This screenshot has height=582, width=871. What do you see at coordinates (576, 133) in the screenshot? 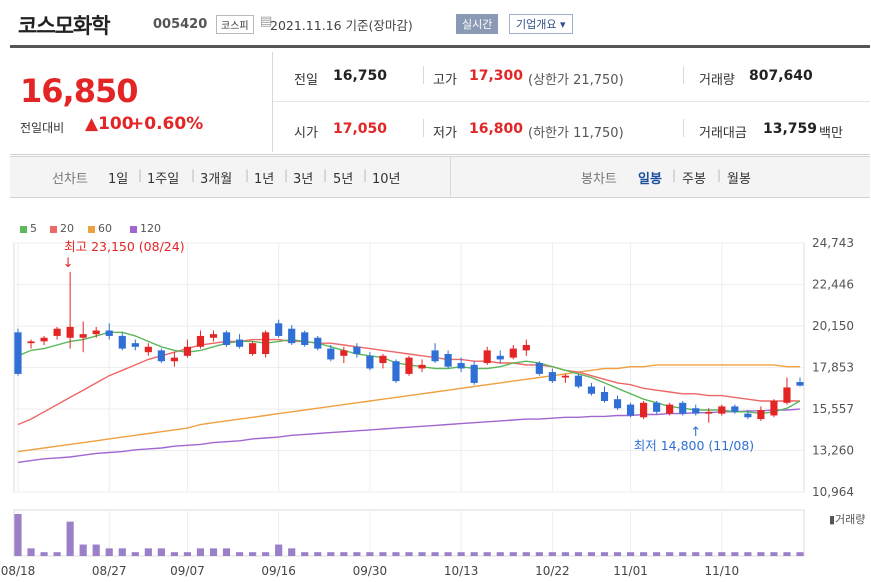
I see `lower-limit: (하한가 11,750)` at bounding box center [576, 133].